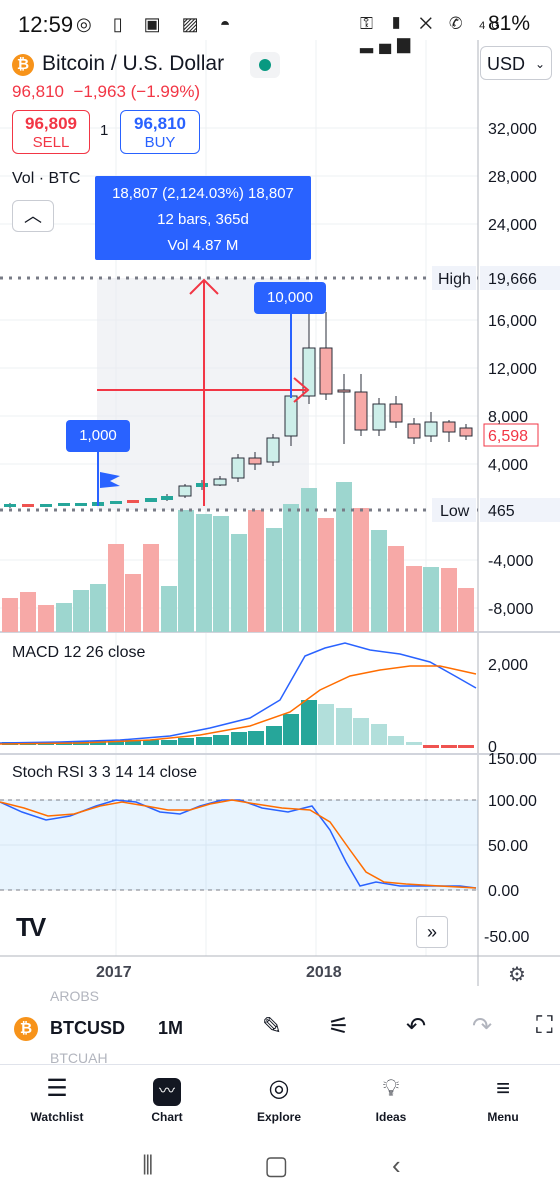  Describe the element at coordinates (339, 1026) in the screenshot. I see `indicators-sliders-icon: ⚟` at that location.